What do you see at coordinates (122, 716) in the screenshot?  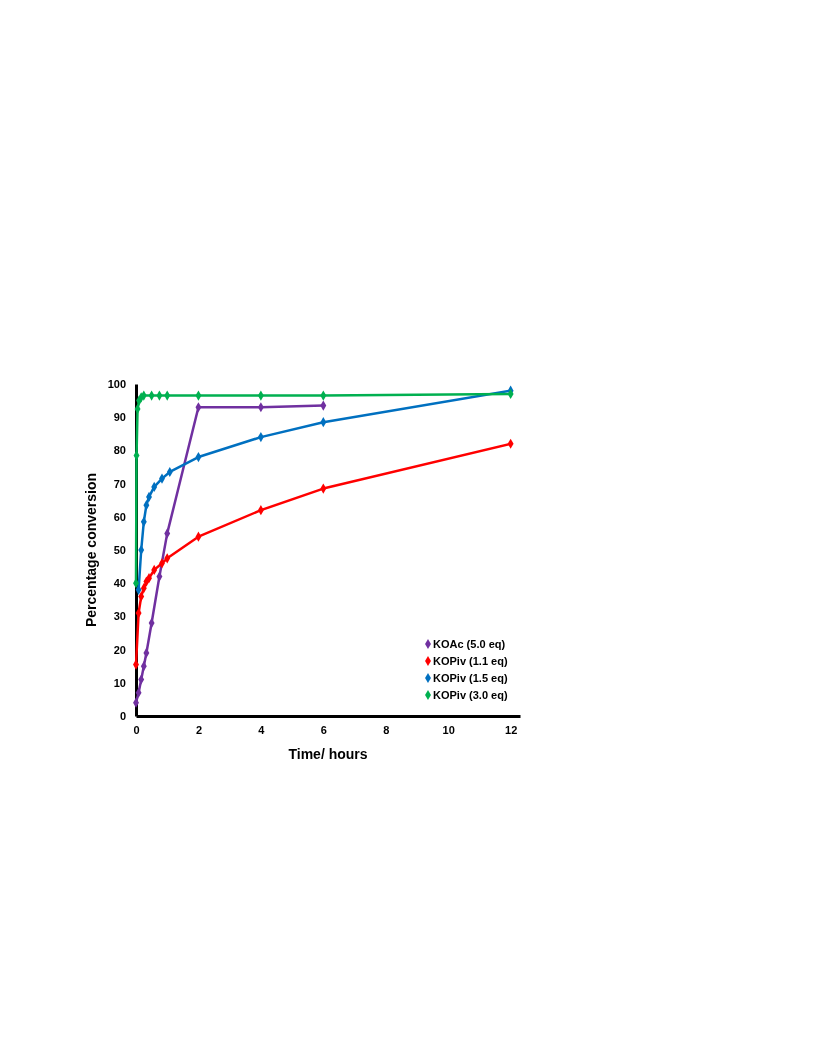 I see `y-tick-label: 0` at bounding box center [122, 716].